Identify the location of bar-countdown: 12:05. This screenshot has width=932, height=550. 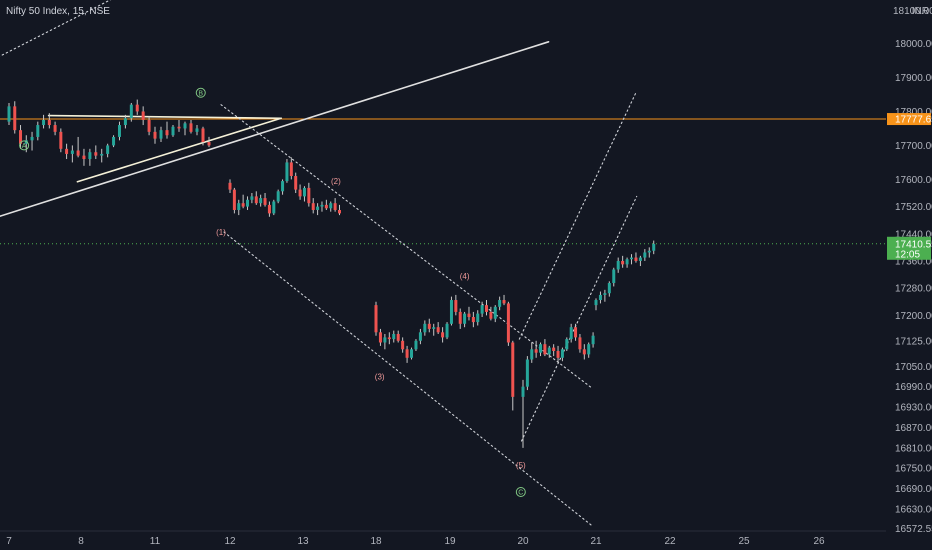
(907, 254).